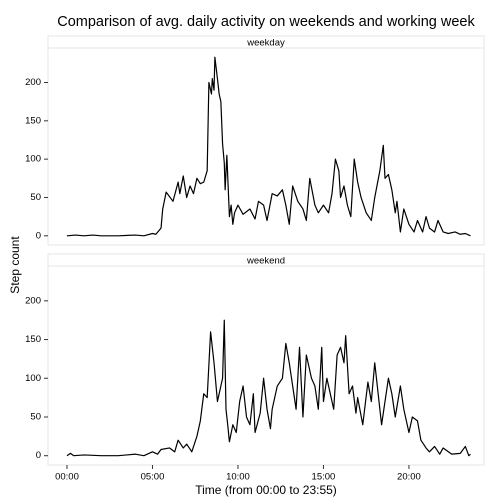 The height and width of the screenshot is (504, 504). Describe the element at coordinates (265, 43) in the screenshot. I see `strip-label: weekday` at that location.